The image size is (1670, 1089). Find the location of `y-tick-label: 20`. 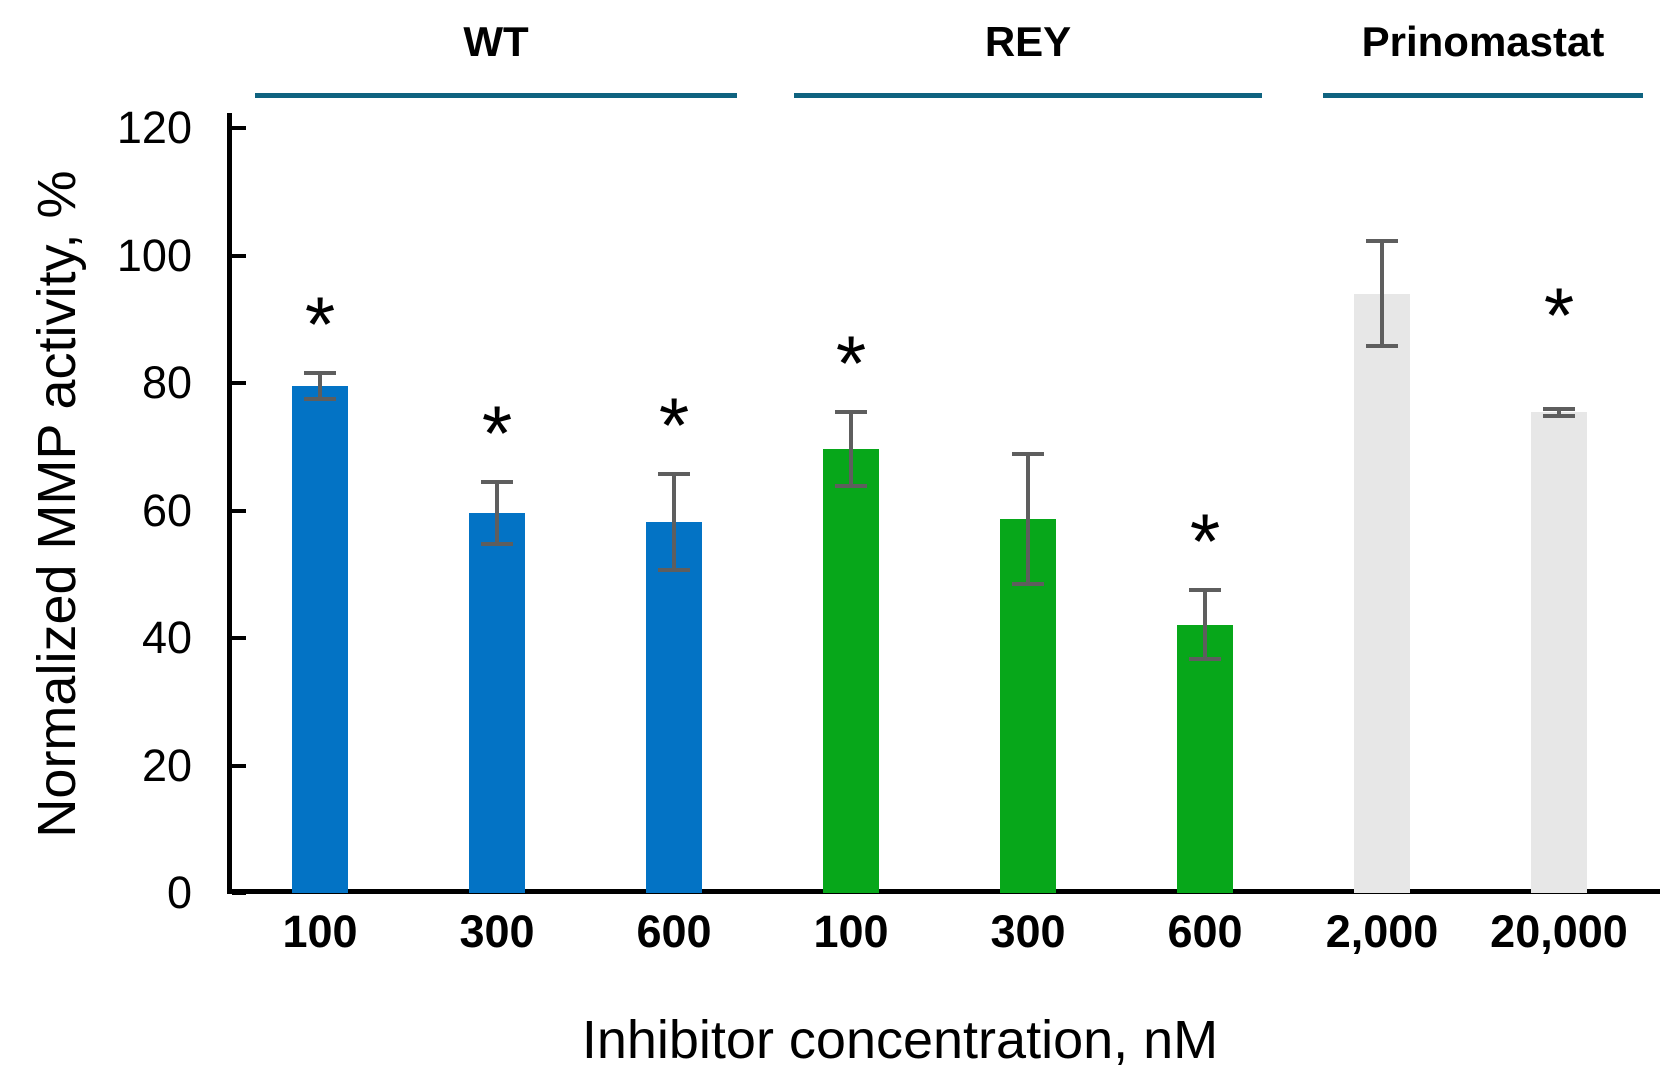

y-tick-label: 20 is located at coordinates (166, 765).